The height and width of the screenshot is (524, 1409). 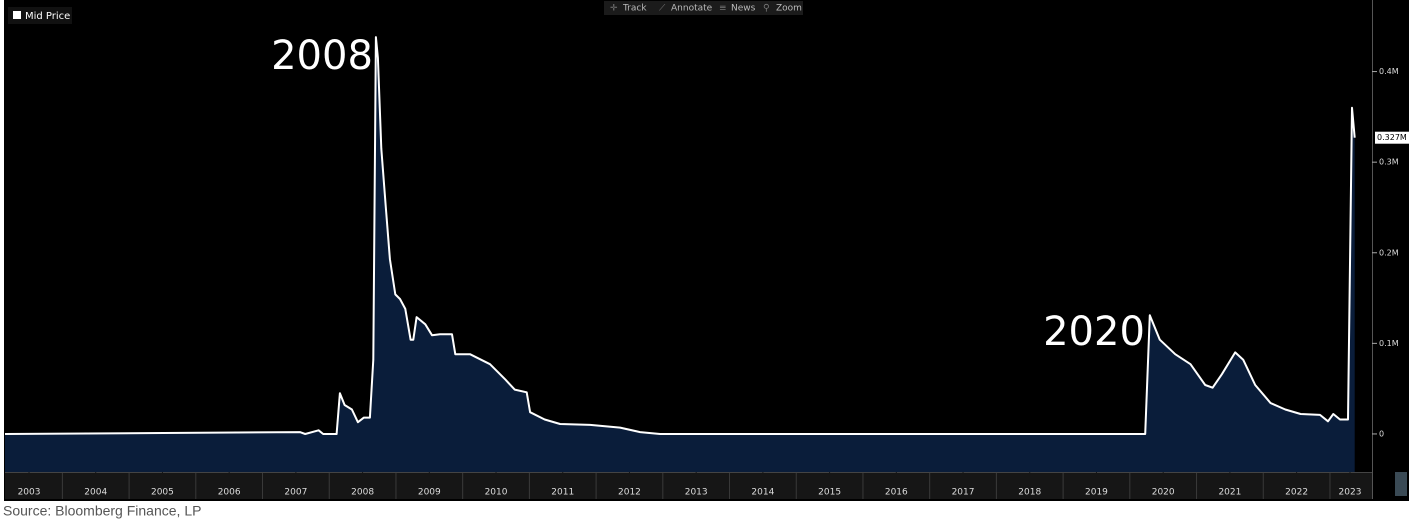 What do you see at coordinates (17, 15) in the screenshot?
I see `legend-swatch` at bounding box center [17, 15].